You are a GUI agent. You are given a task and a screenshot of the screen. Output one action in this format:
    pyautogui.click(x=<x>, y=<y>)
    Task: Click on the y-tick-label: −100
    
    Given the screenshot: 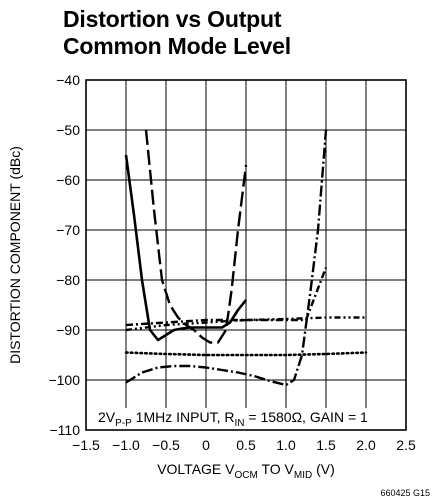 What is the action you would take?
    pyautogui.click(x=64, y=380)
    